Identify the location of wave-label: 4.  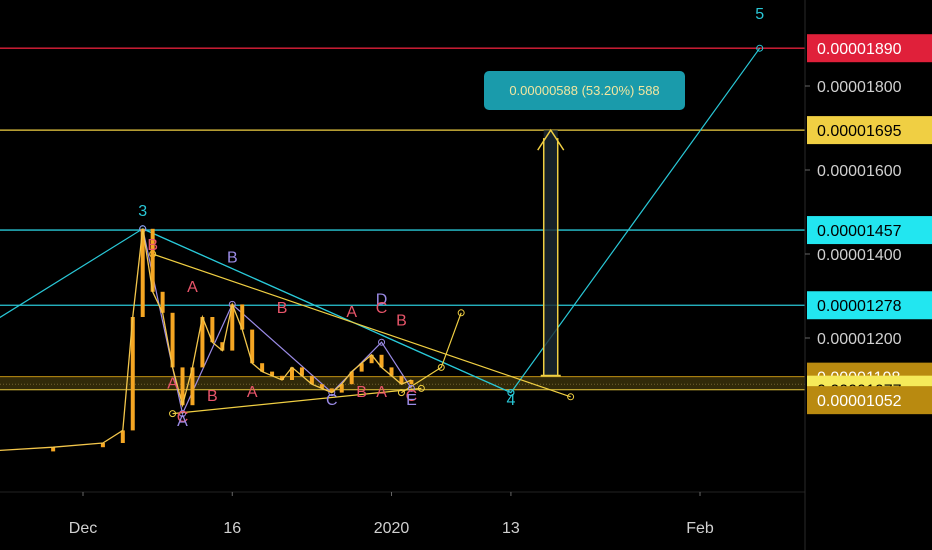
(510, 400).